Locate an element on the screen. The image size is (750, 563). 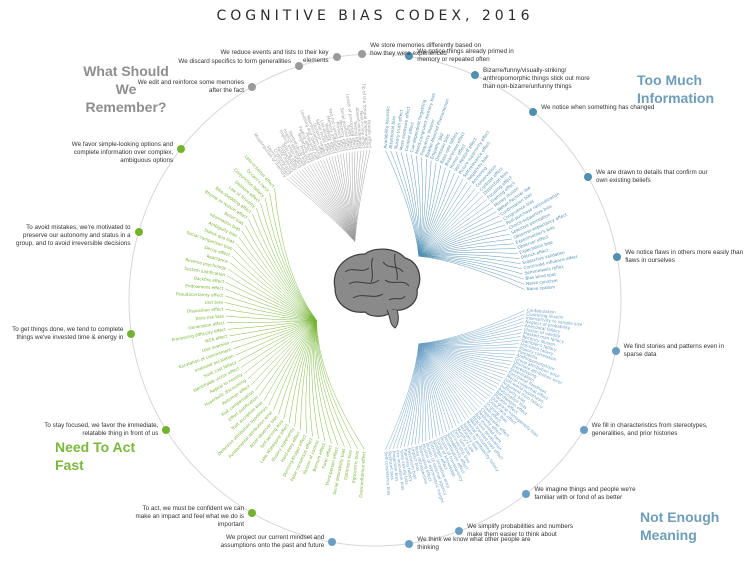
bias-label: Restraint bias is located at coordinates (391, 465).